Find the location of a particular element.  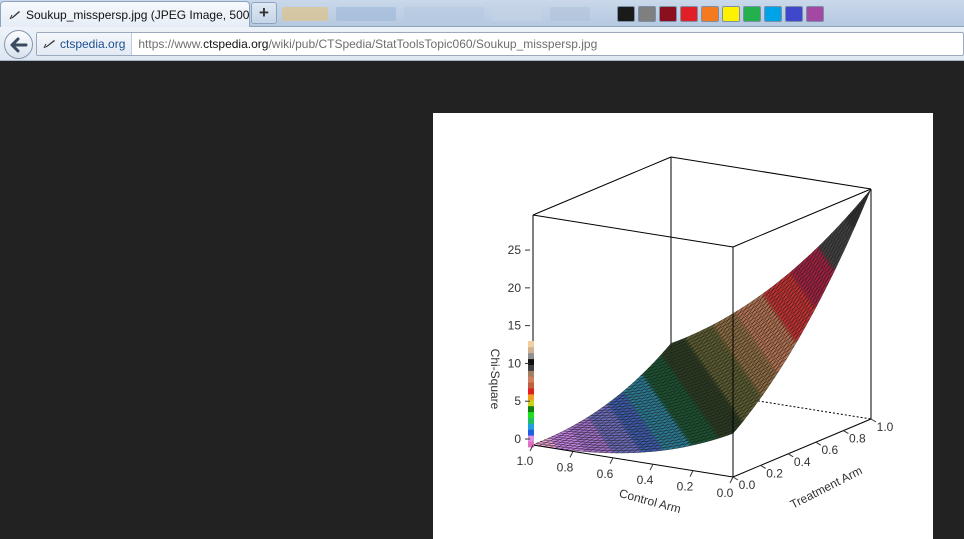

z-tick-label: 10 is located at coordinates (515, 363).